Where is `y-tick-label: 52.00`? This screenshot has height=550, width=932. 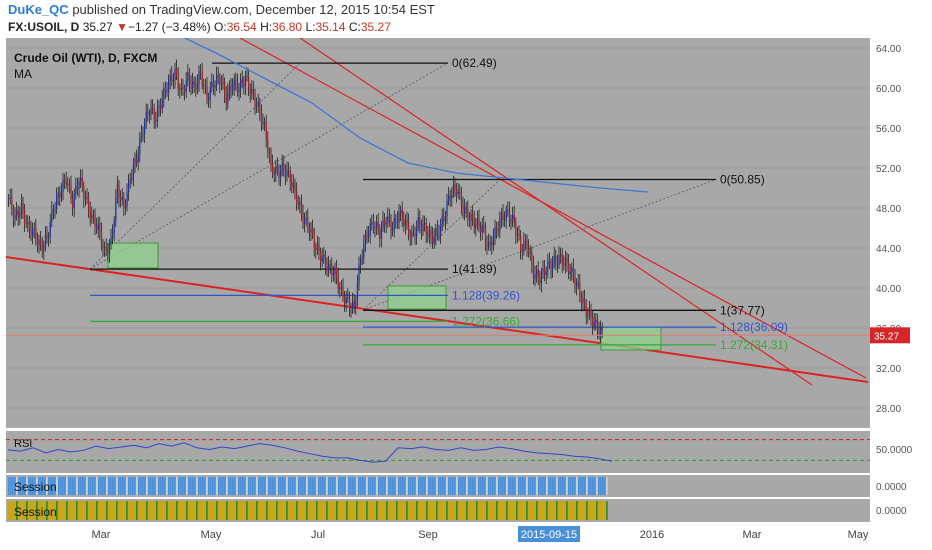
y-tick-label: 52.00 is located at coordinates (888, 169).